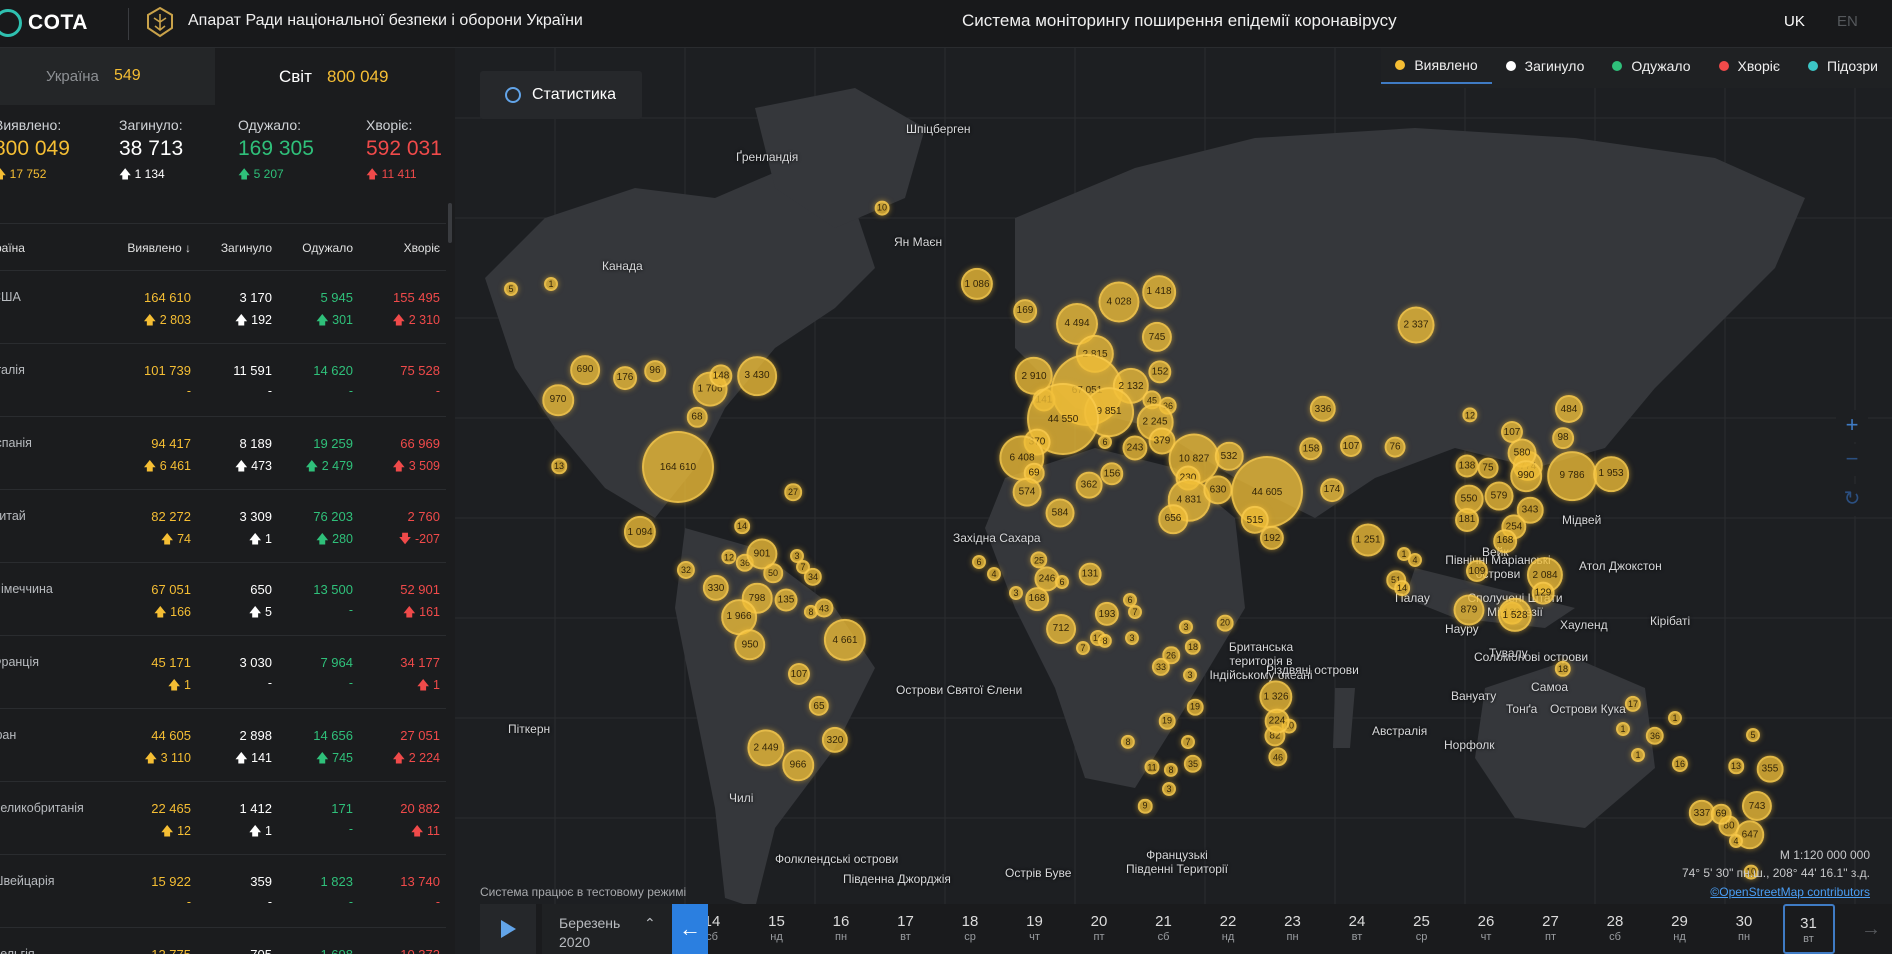  I want to click on case-bubble: 9 786, so click(1572, 476).